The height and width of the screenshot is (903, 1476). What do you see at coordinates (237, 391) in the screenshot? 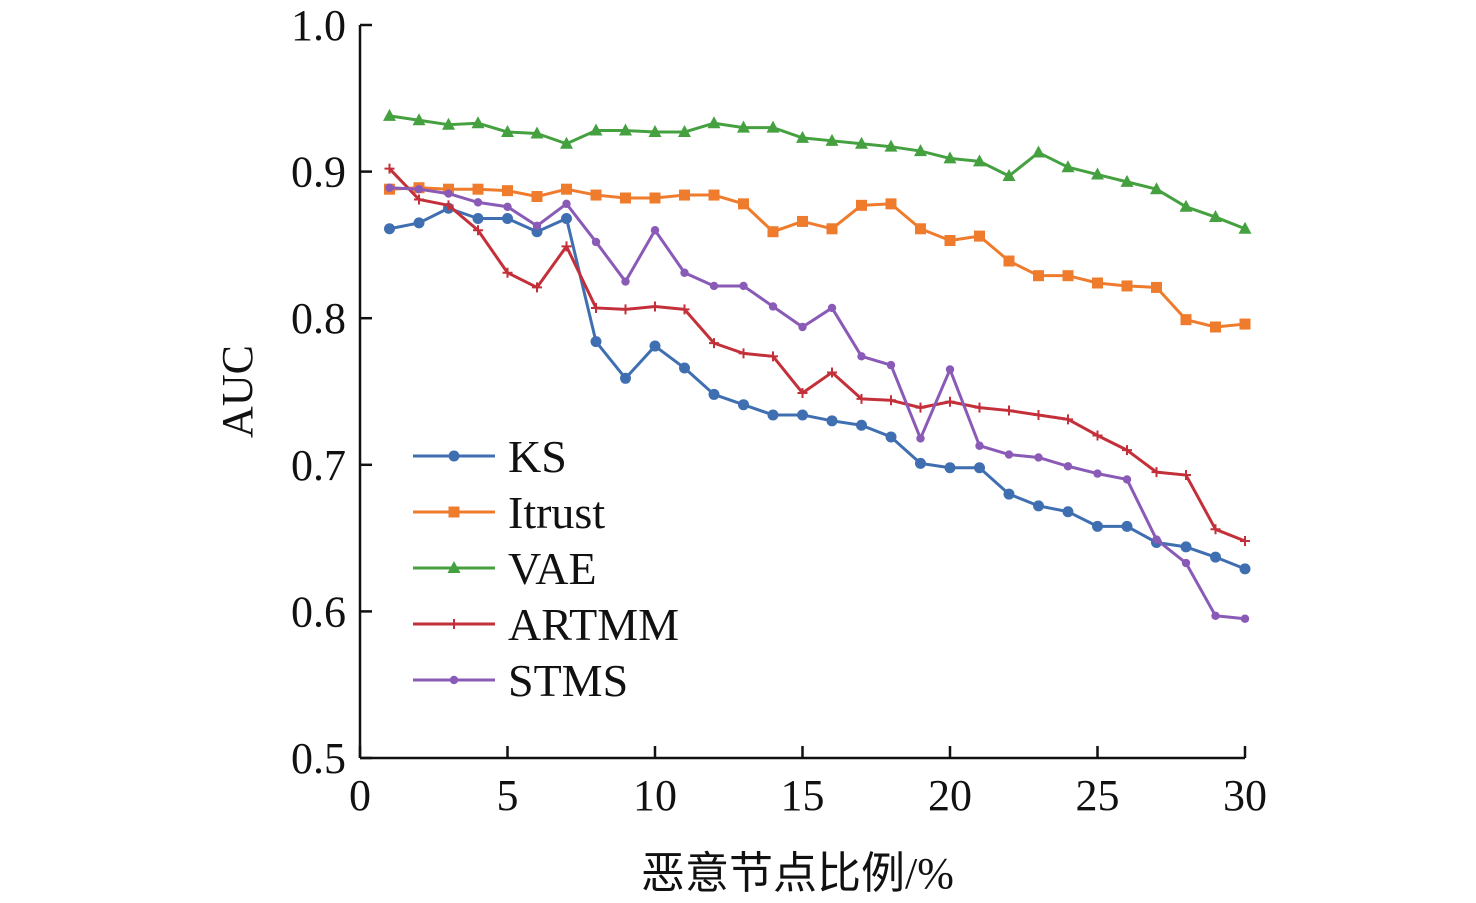
I see `y-axis-title: AUC` at bounding box center [237, 391].